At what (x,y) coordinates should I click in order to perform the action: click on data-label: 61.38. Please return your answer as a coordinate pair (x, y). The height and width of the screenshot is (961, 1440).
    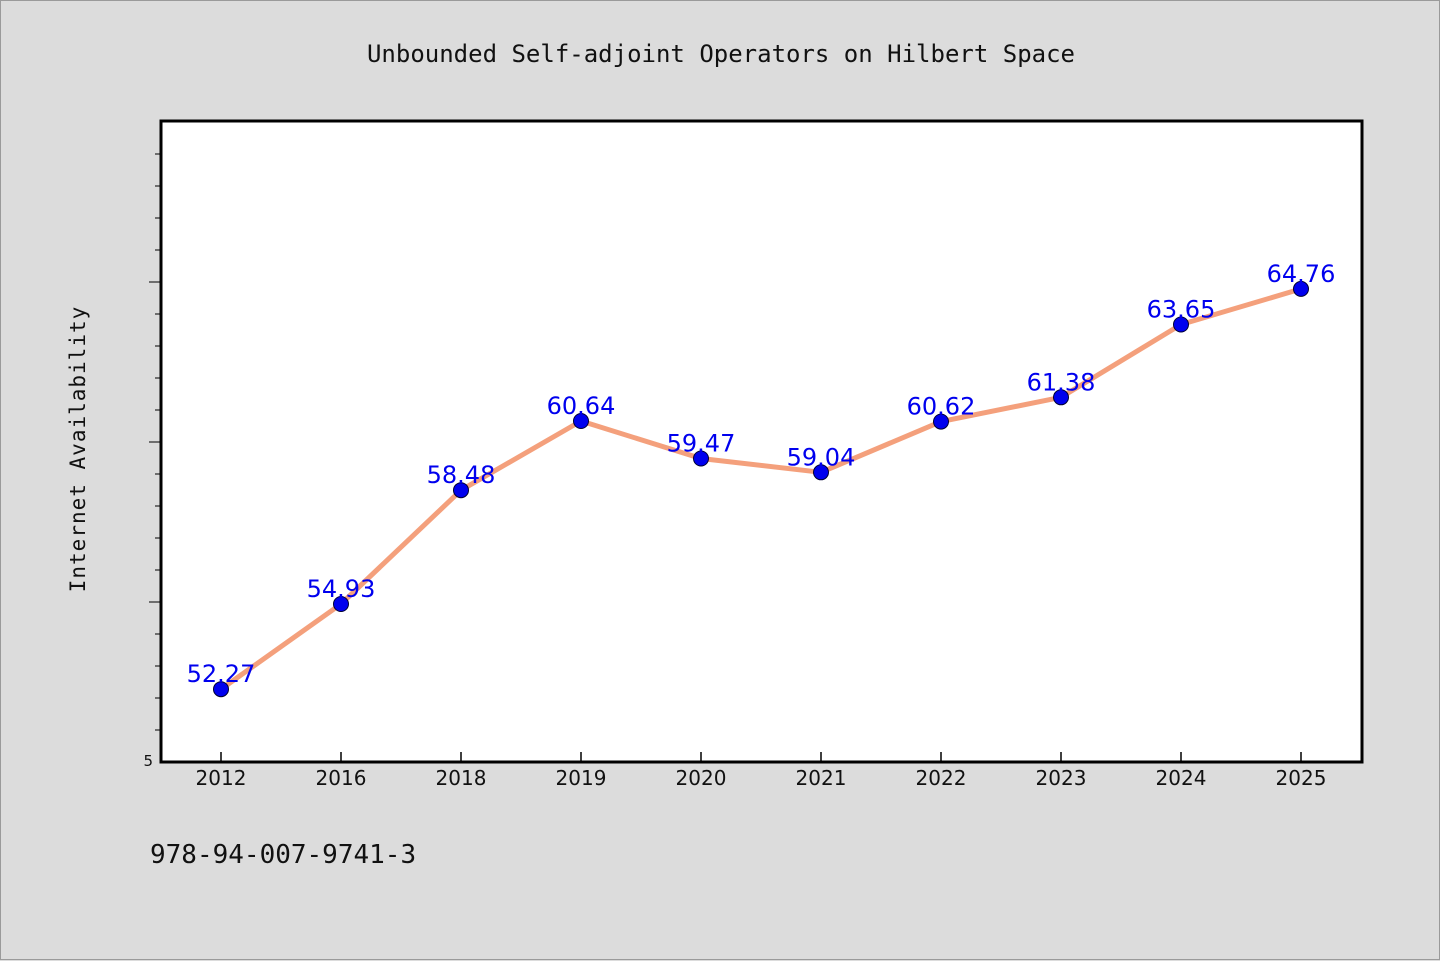
    Looking at the image, I should click on (1061, 382).